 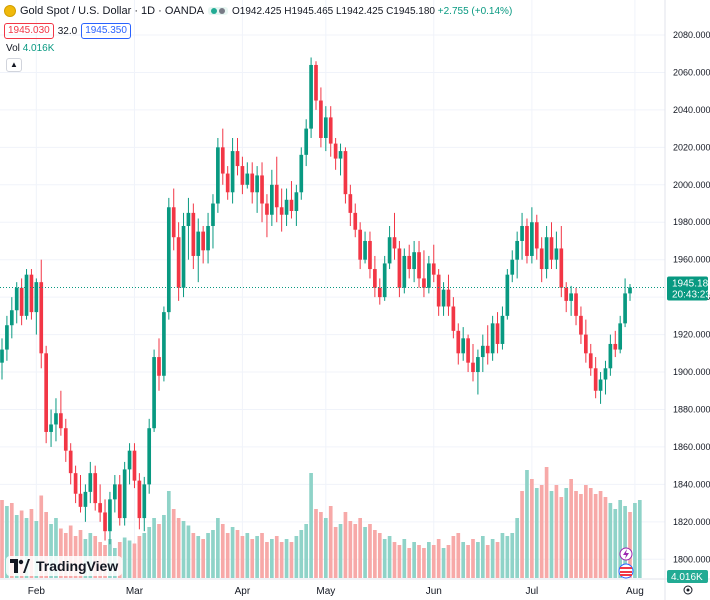 What do you see at coordinates (410, 11) in the screenshot?
I see `close-value: C1945.180` at bounding box center [410, 11].